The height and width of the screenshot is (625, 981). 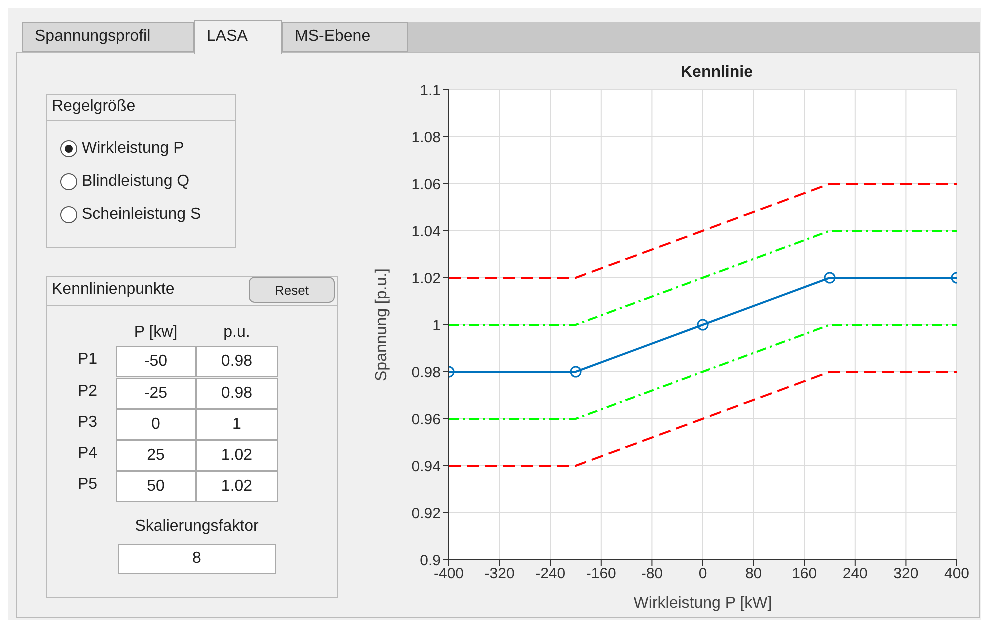 I want to click on text: Skalierungsfaktor, so click(x=197, y=527).